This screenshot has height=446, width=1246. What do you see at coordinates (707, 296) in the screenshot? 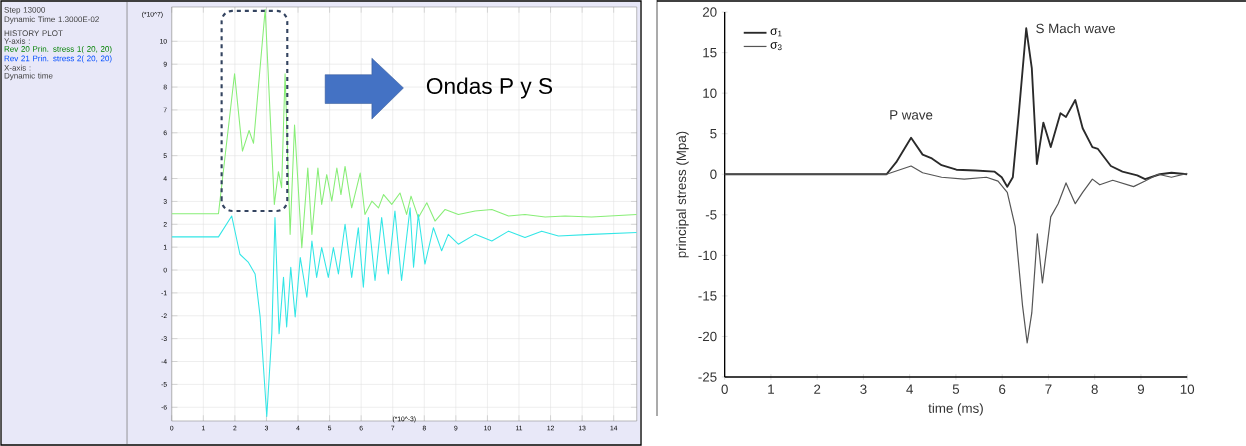
I see `y-tick-label: -15` at bounding box center [707, 296].